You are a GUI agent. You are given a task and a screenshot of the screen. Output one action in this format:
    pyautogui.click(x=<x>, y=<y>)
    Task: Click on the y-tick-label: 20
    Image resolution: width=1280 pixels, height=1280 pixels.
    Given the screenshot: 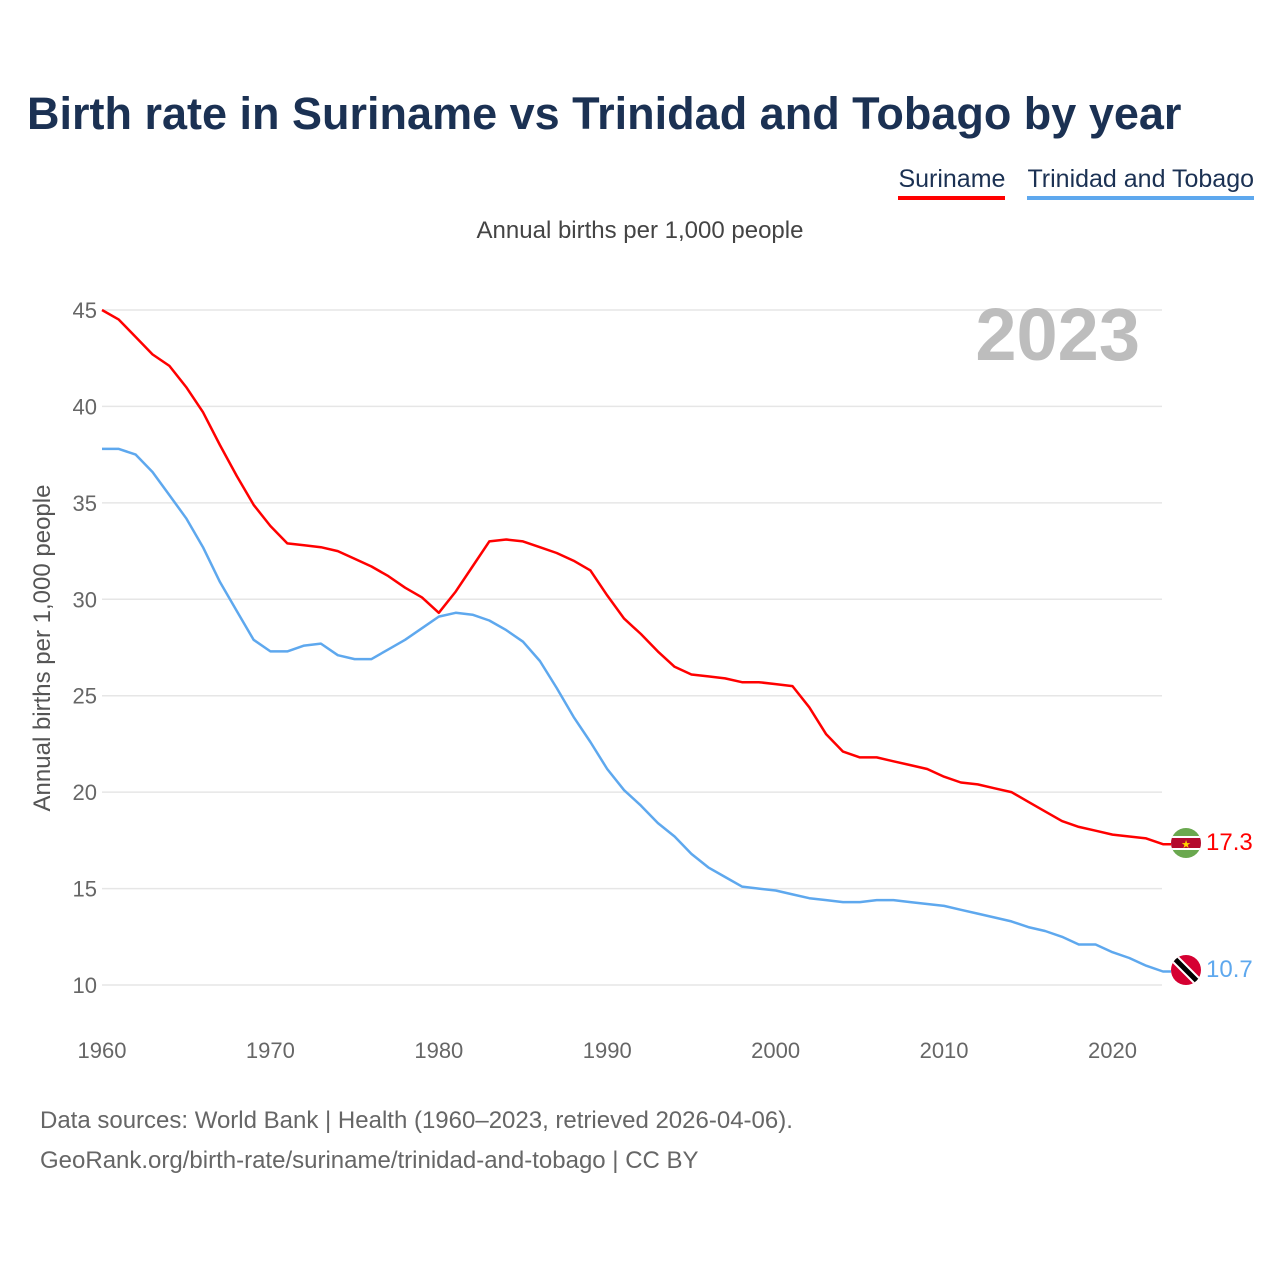 What is the action you would take?
    pyautogui.click(x=85, y=792)
    